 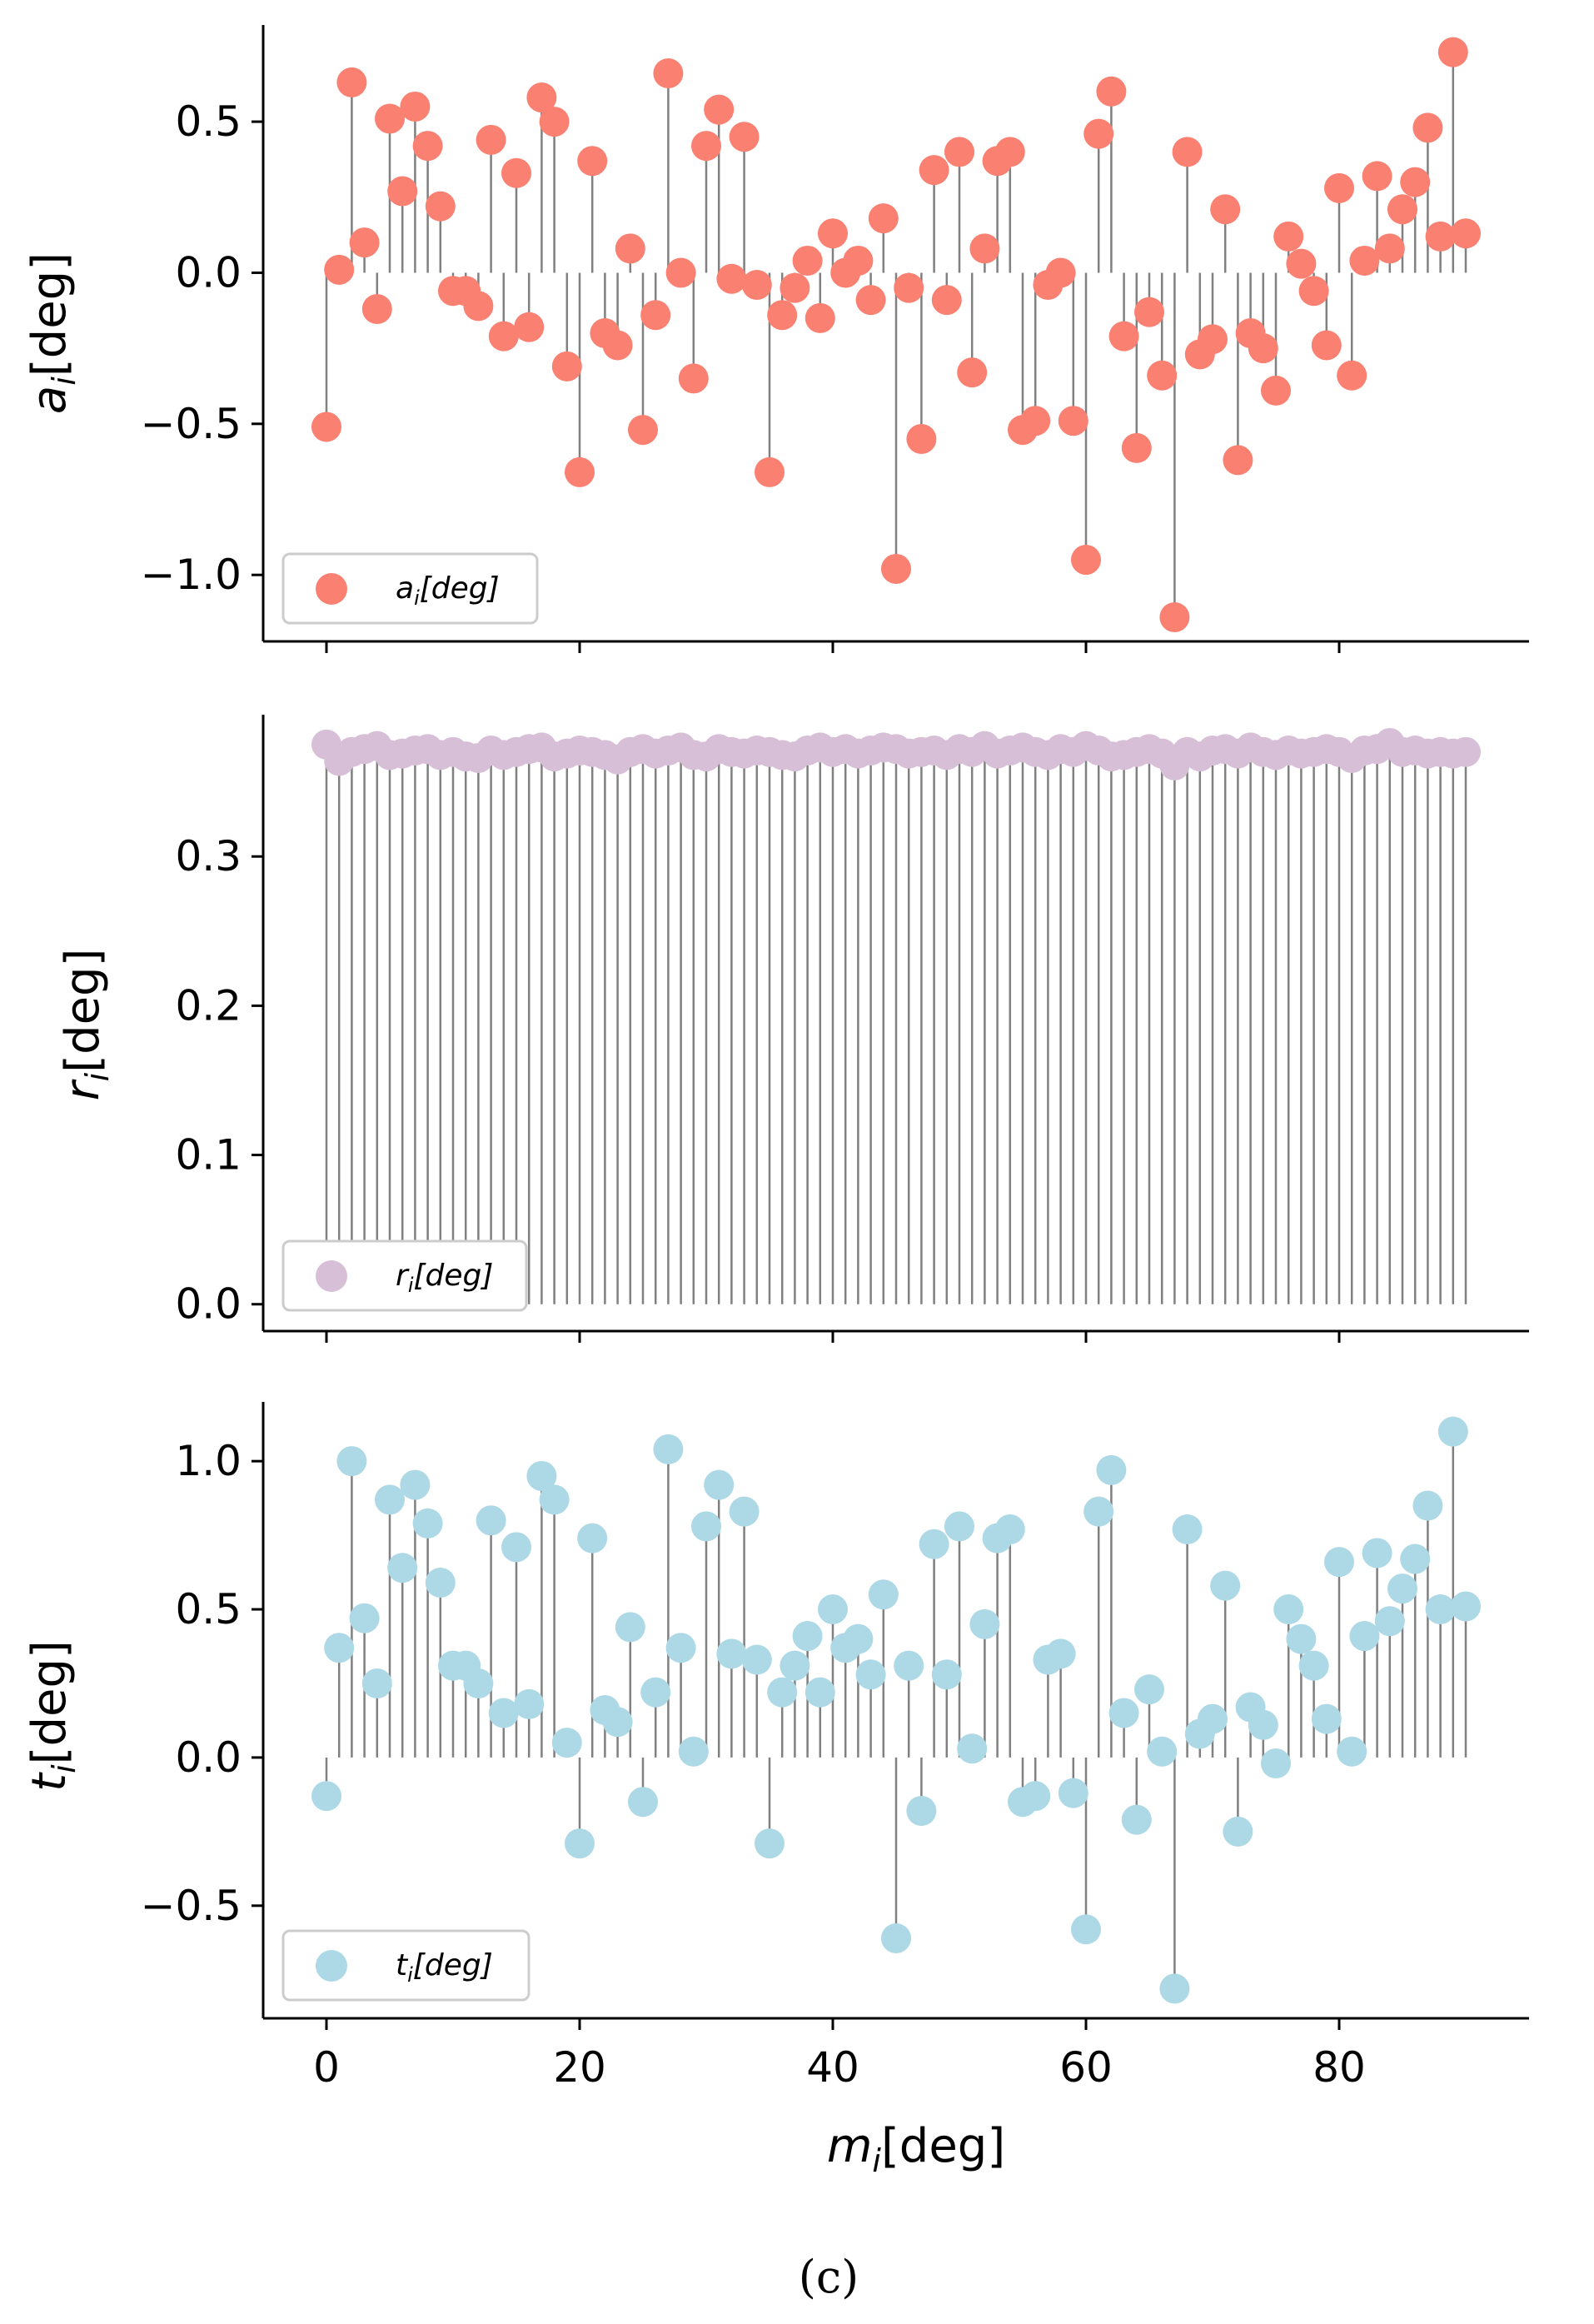 What do you see at coordinates (445, 1278) in the screenshot?
I see `panel-middle-legend-label: ri[deg]` at bounding box center [445, 1278].